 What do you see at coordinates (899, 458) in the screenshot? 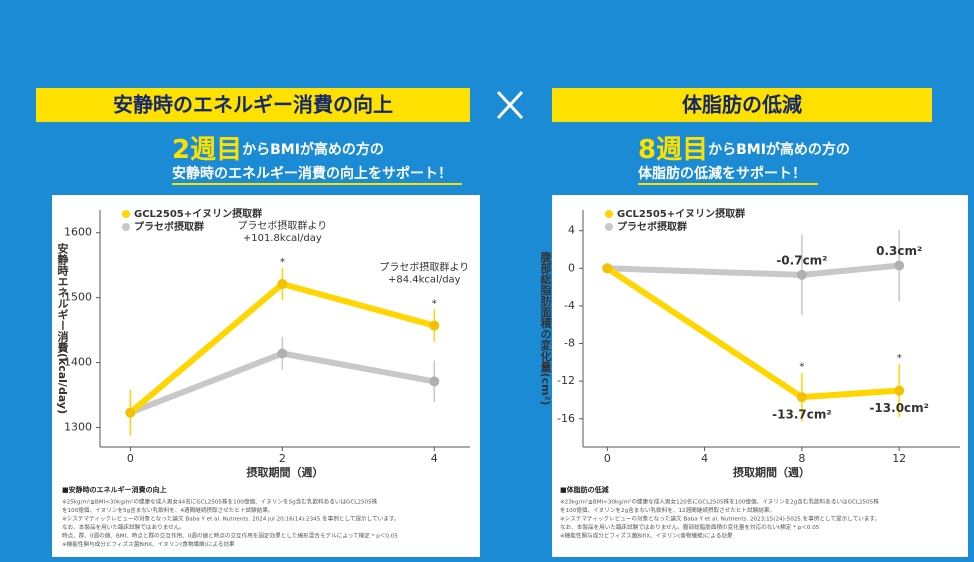
I see `x-tick-label: 12` at bounding box center [899, 458].